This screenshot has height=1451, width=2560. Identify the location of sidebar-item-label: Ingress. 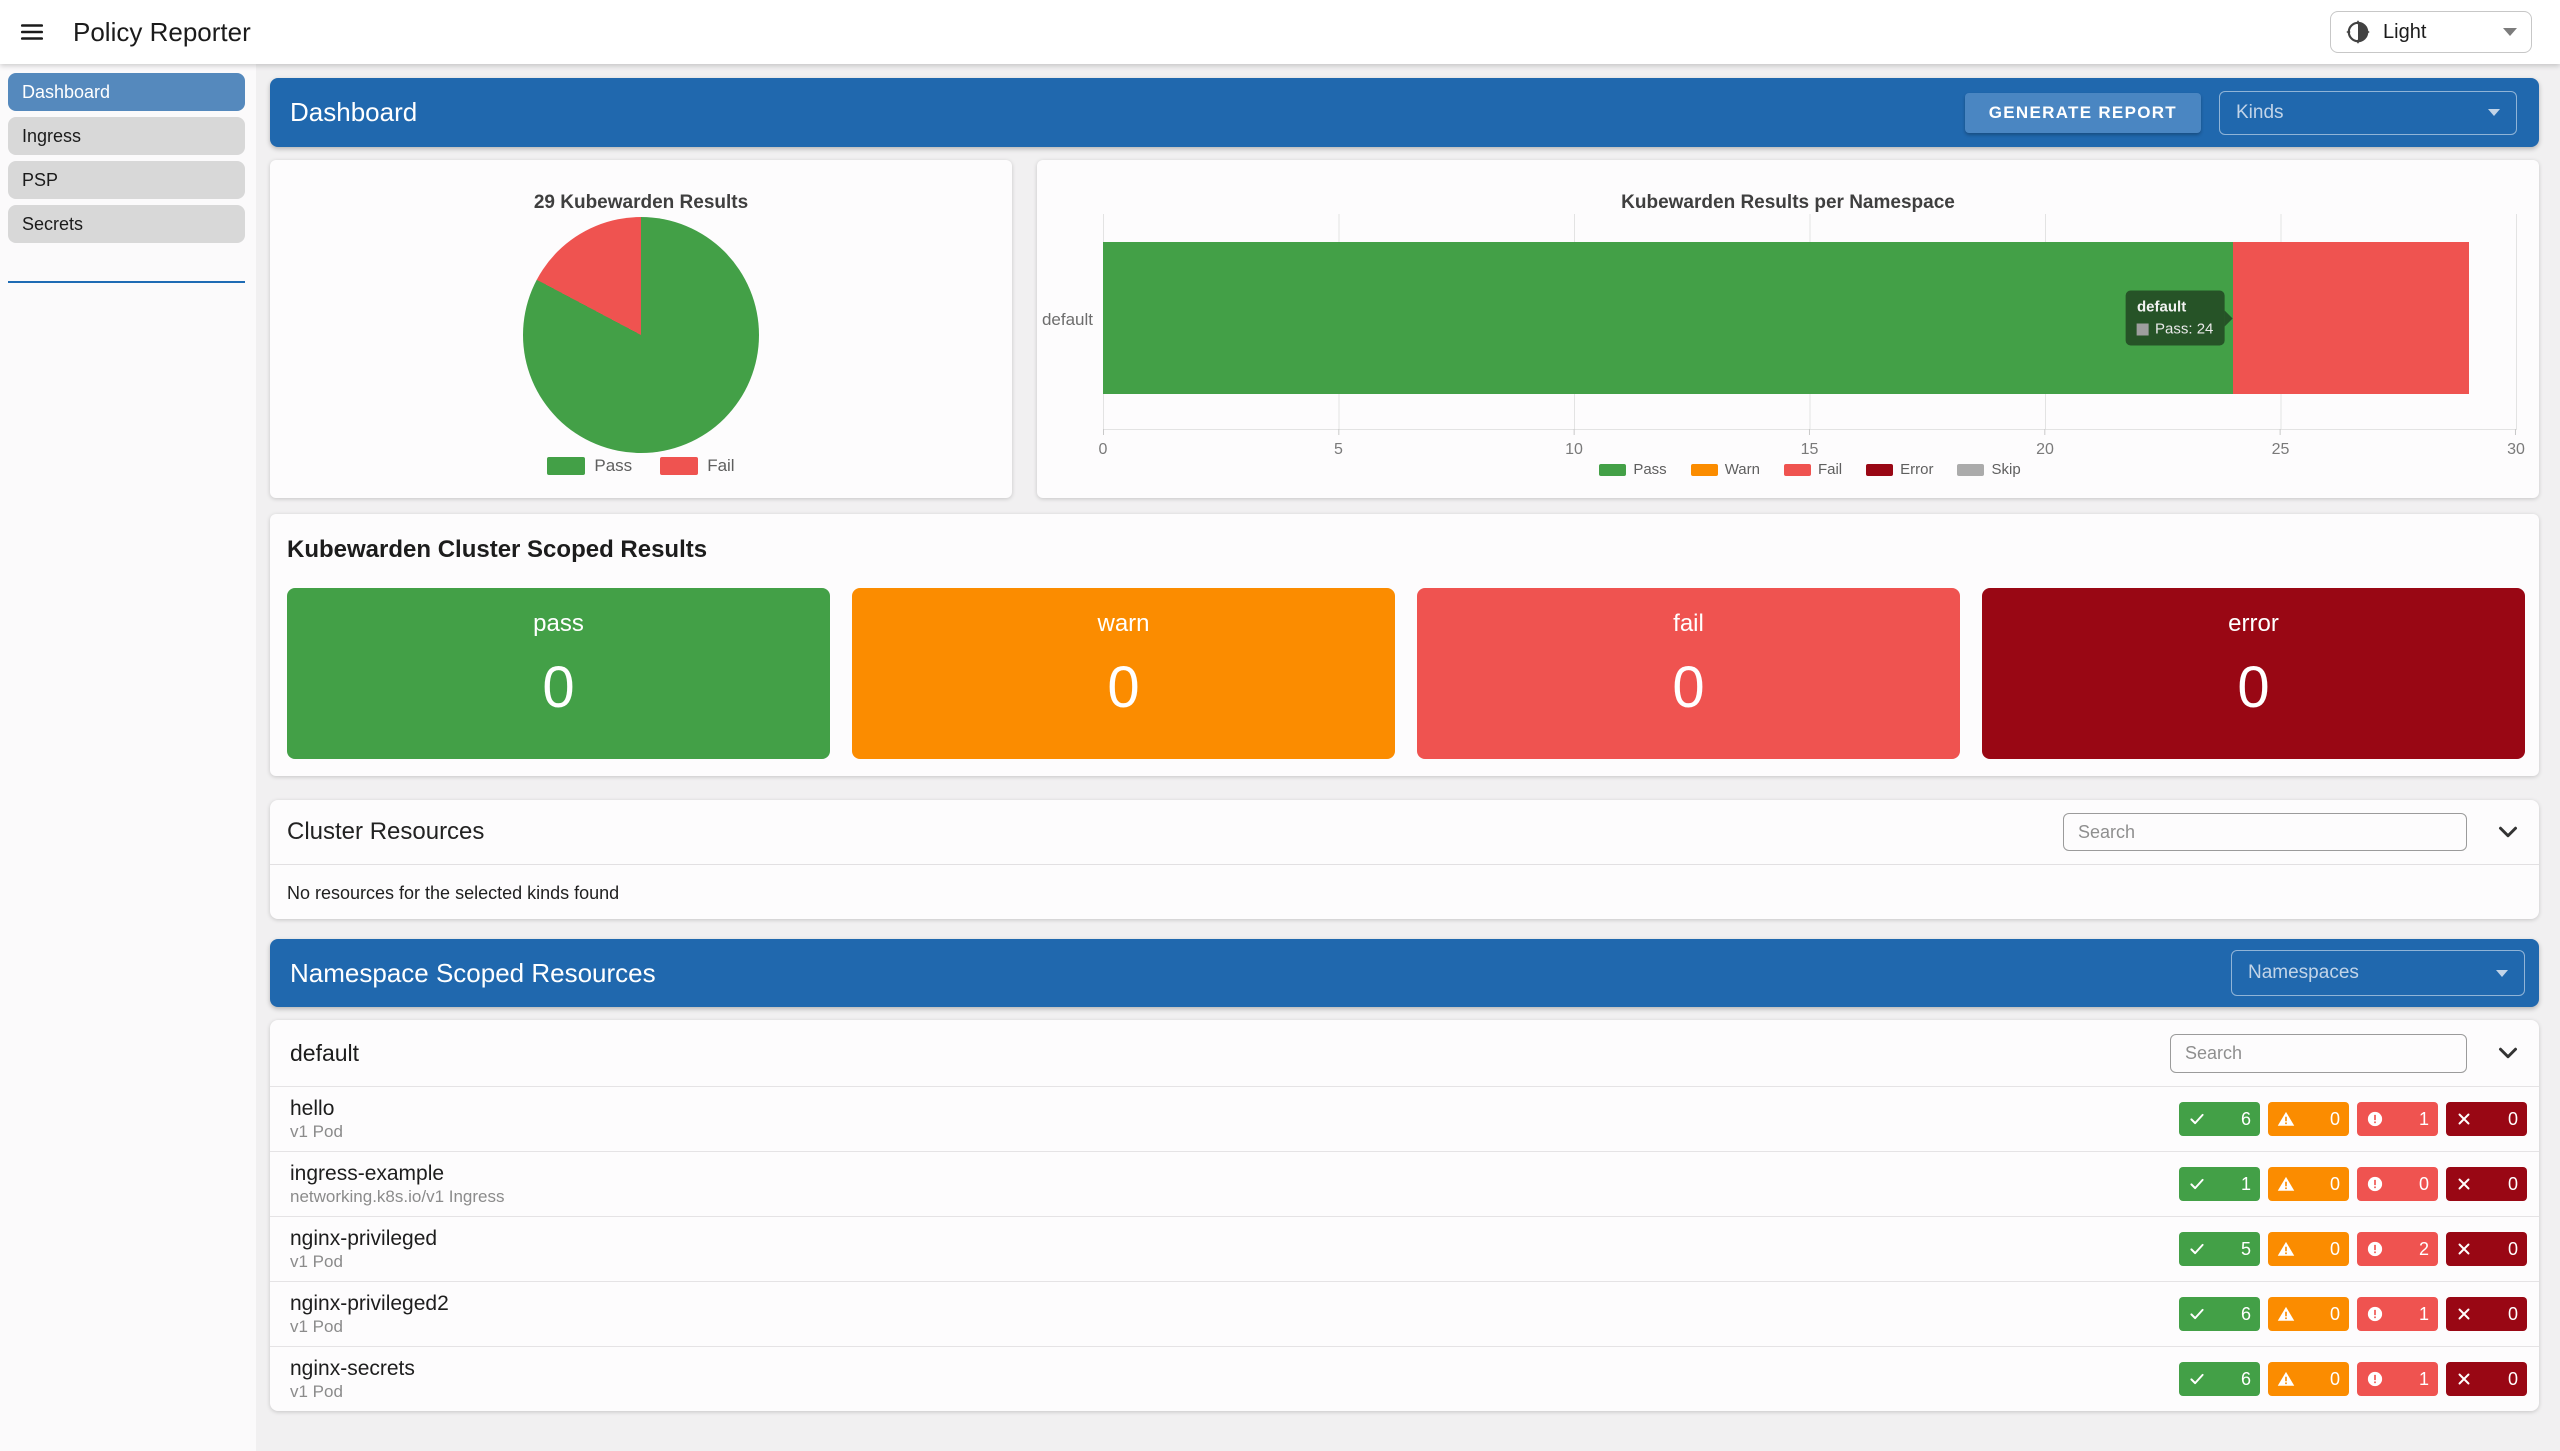
(52, 135).